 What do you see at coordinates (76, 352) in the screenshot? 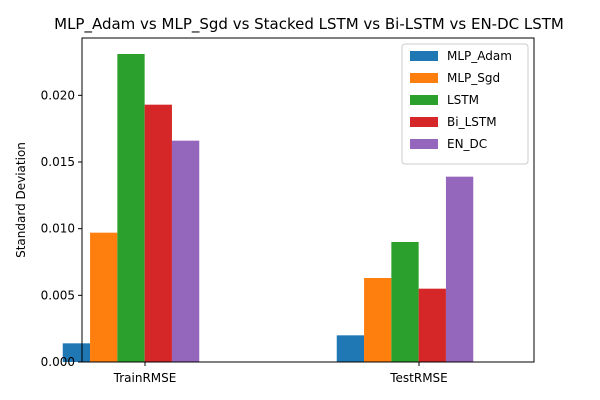
I see `bar-mlp-adam-trainrmse` at bounding box center [76, 352].